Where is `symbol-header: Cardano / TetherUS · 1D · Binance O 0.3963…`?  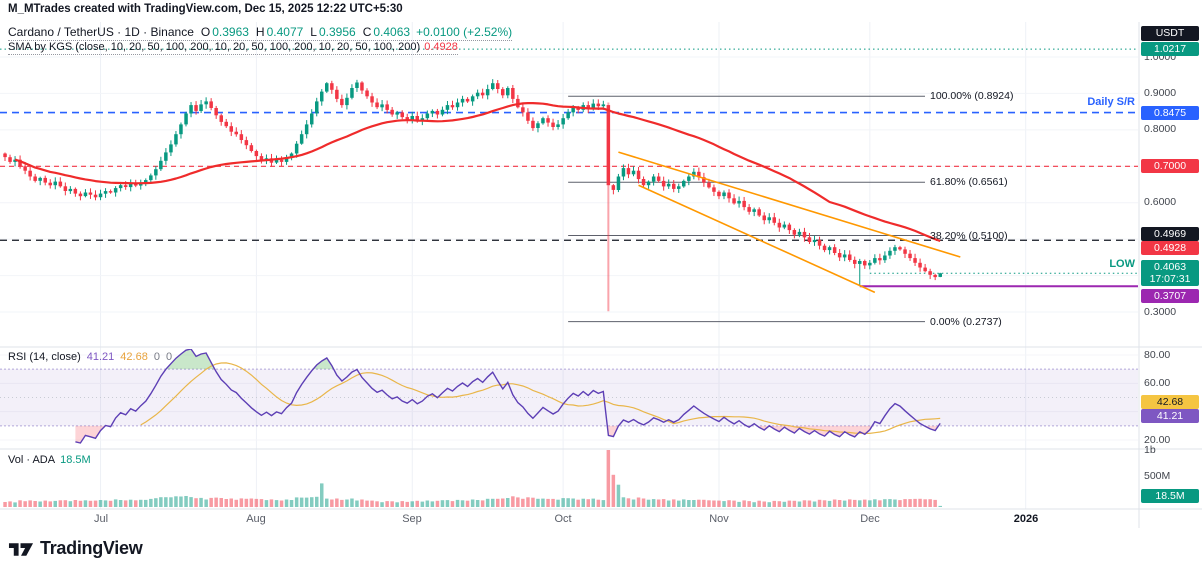
symbol-header: Cardano / TetherUS · 1D · Binance O 0.3963… is located at coordinates (260, 33).